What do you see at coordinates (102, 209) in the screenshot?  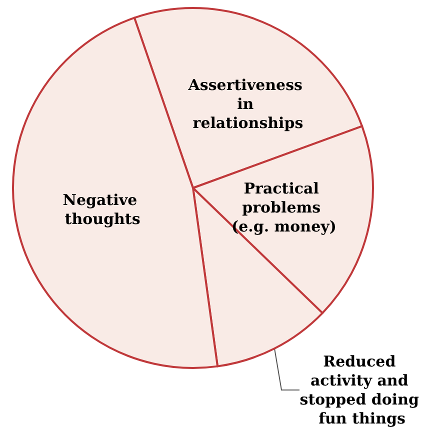 I see `slice-label: Negative thoughts` at bounding box center [102, 209].